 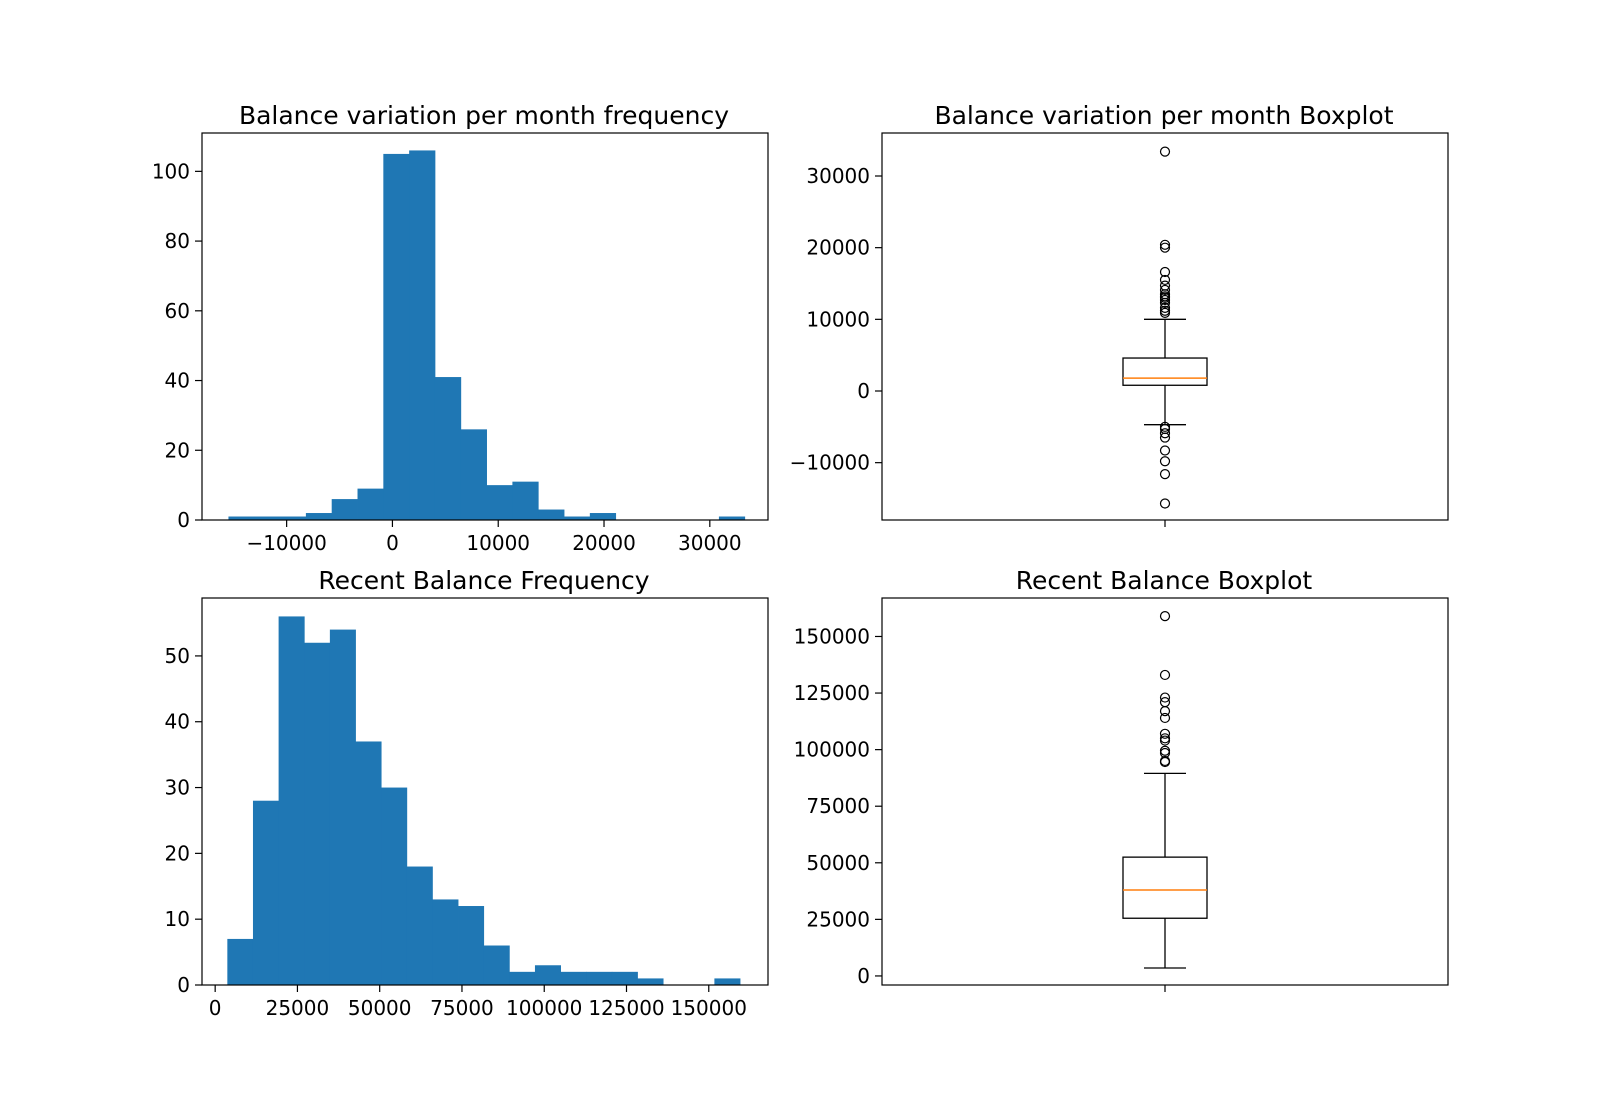 What do you see at coordinates (483, 580) in the screenshot?
I see `chart-title: Recent Balance Frequency` at bounding box center [483, 580].